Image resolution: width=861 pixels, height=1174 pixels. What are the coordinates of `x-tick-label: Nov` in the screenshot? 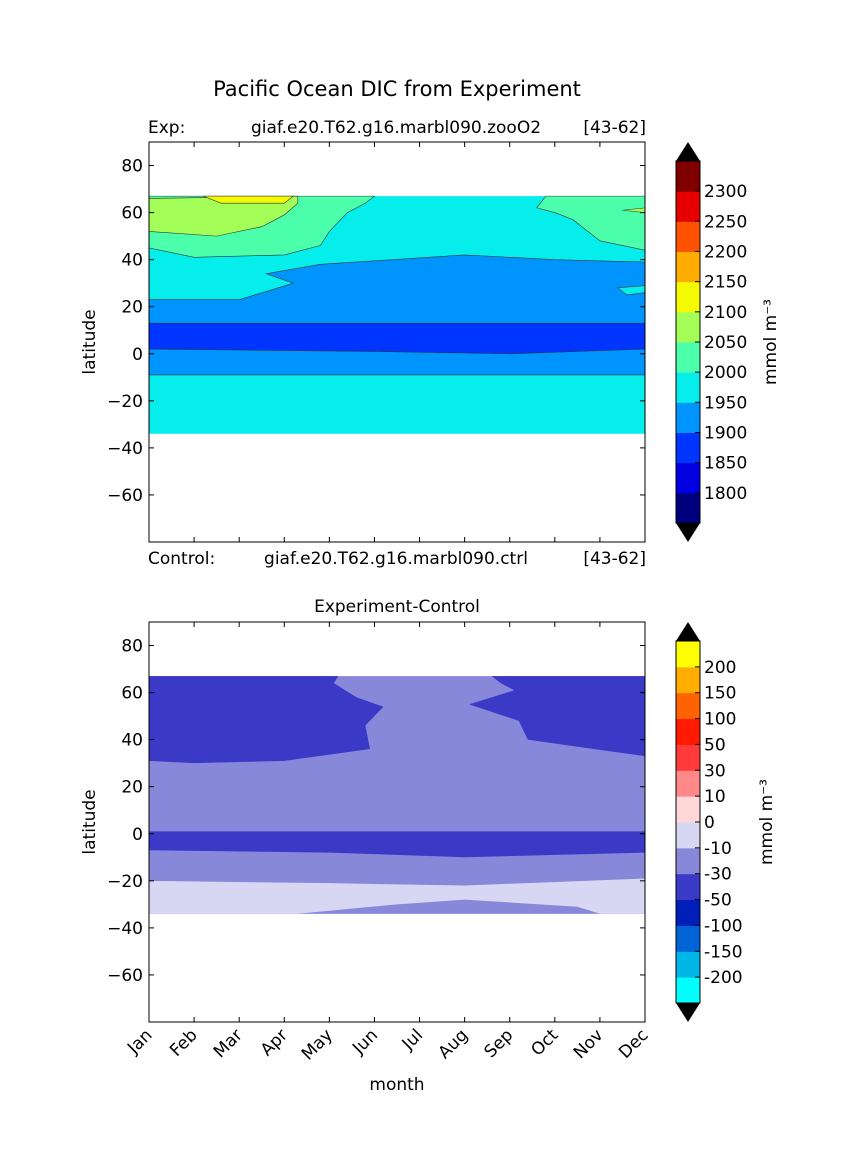 It's located at (589, 1044).